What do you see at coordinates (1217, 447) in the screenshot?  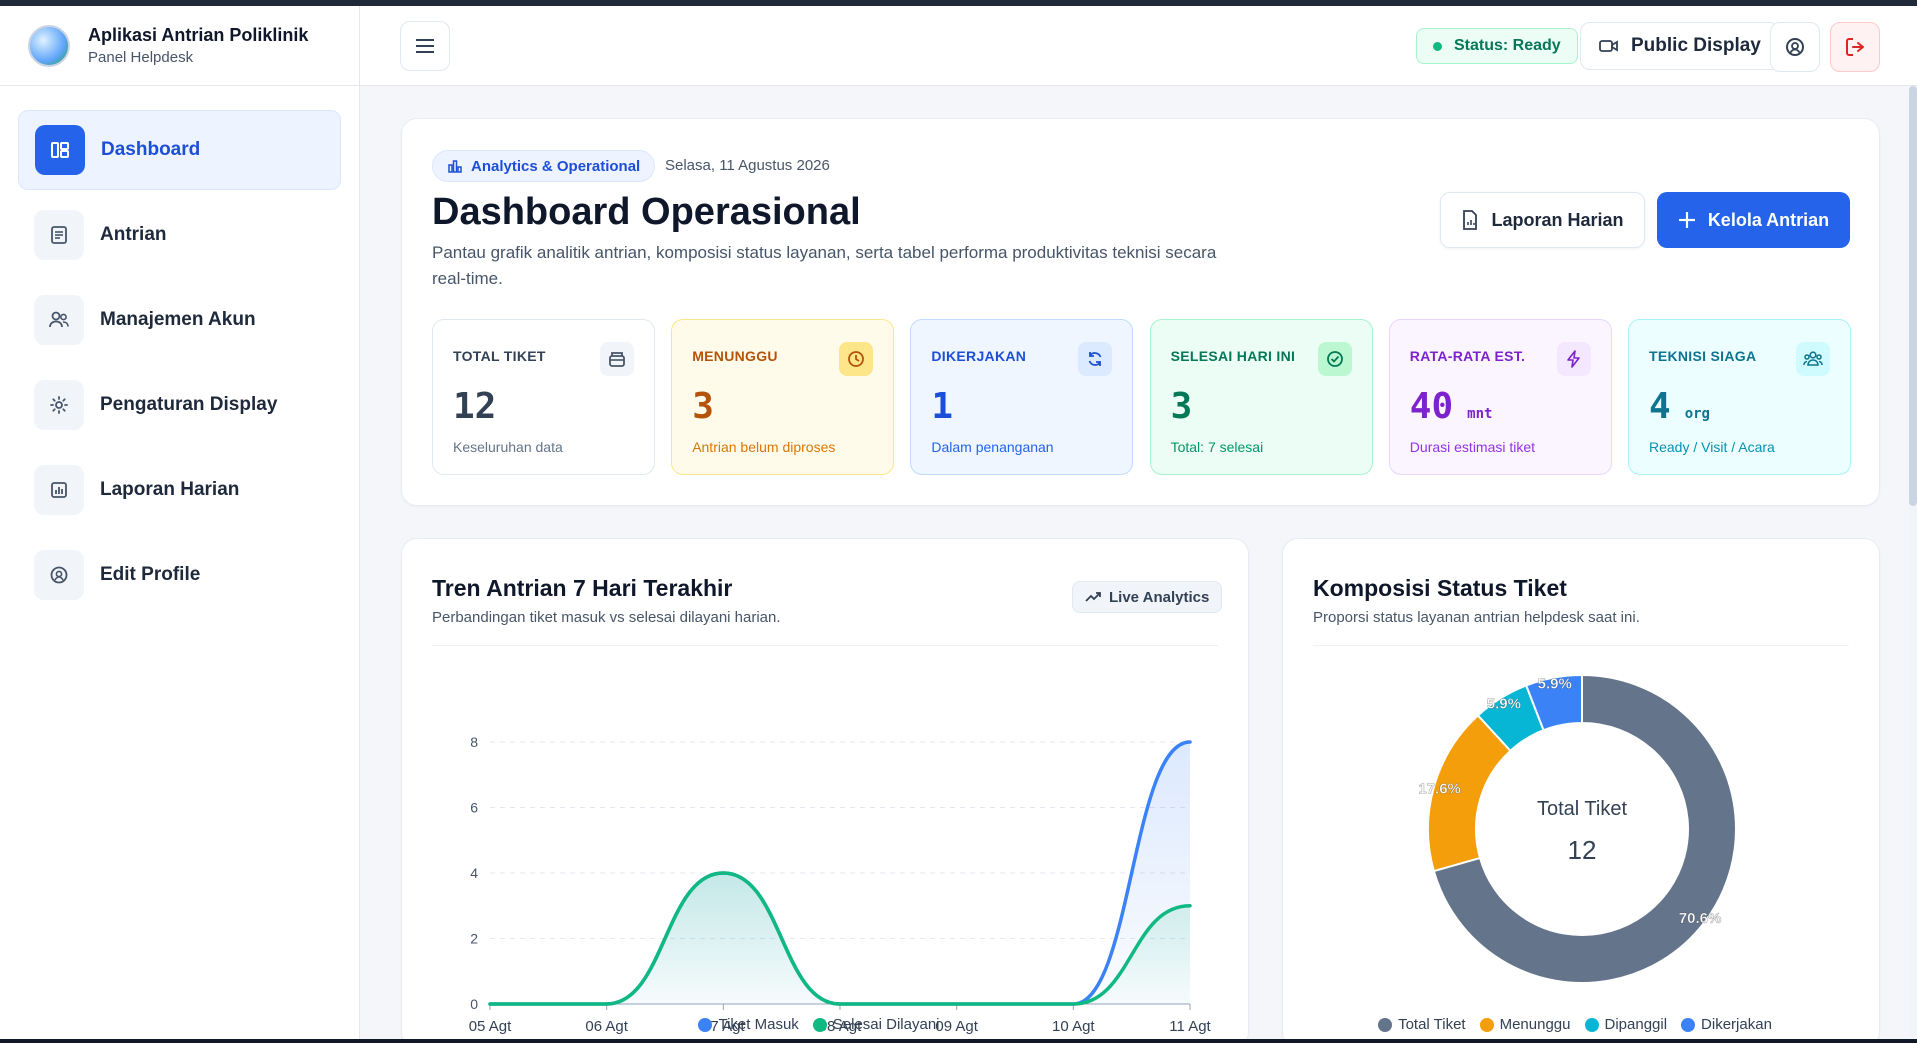 I see `stat-subtext: Total: 7 selesai` at bounding box center [1217, 447].